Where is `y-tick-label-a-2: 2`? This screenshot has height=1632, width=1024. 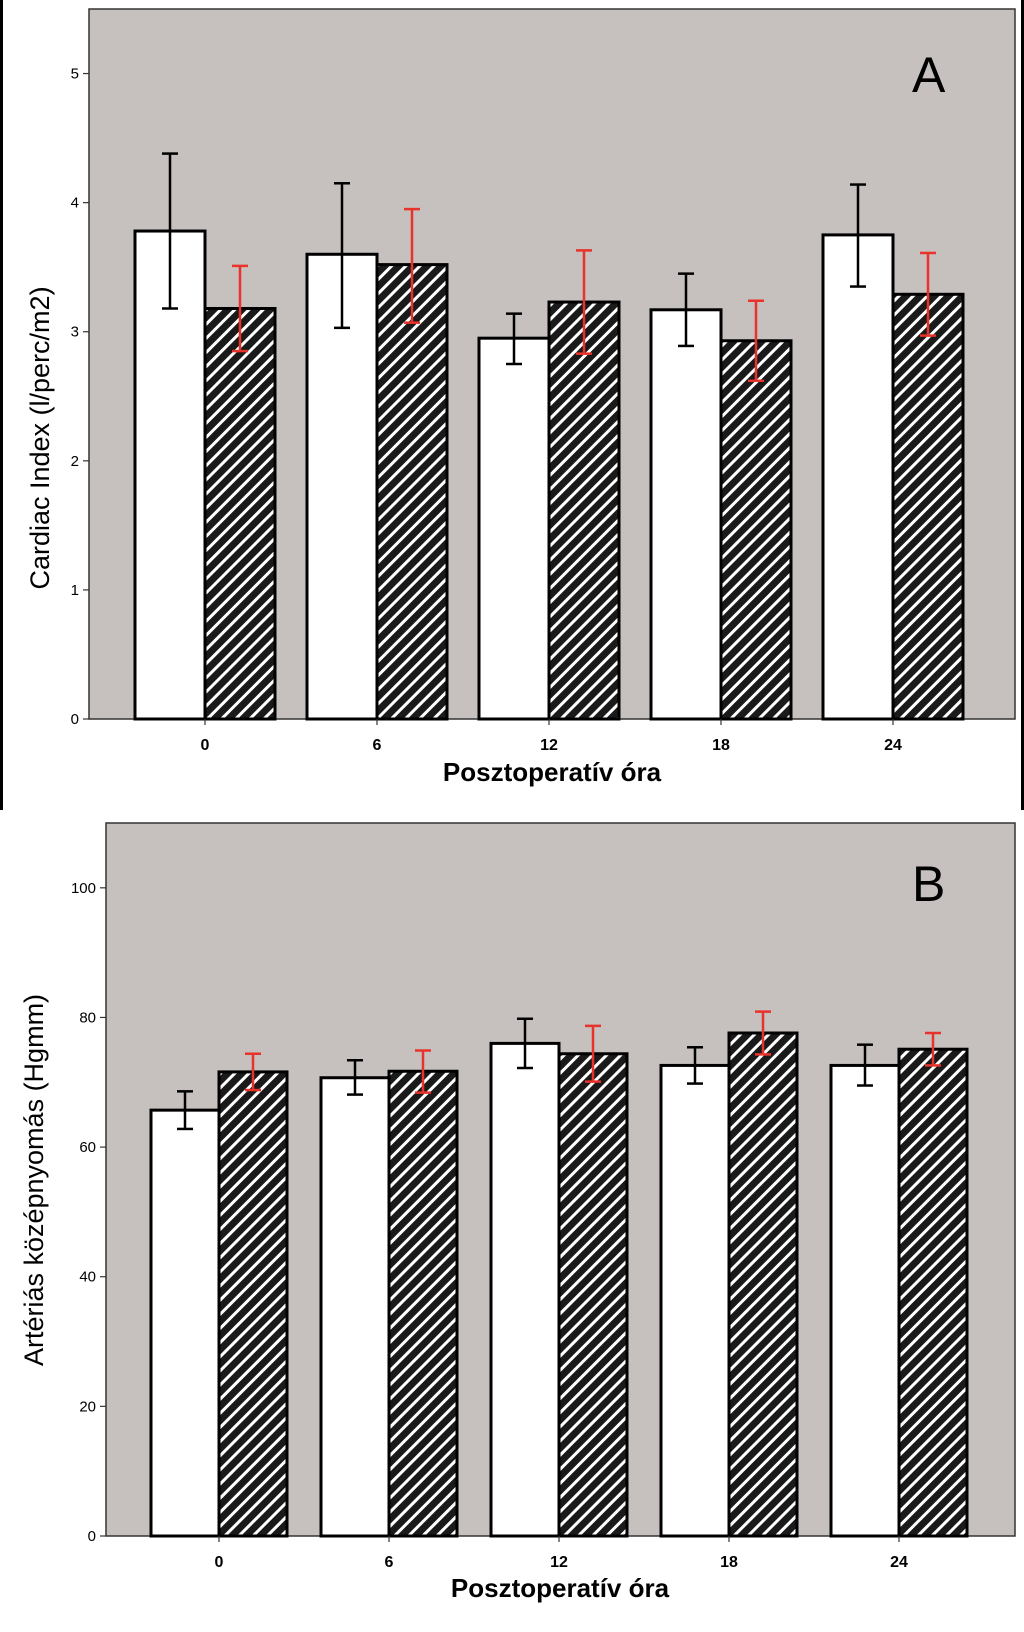
y-tick-label-a-2: 2 is located at coordinates (75, 461).